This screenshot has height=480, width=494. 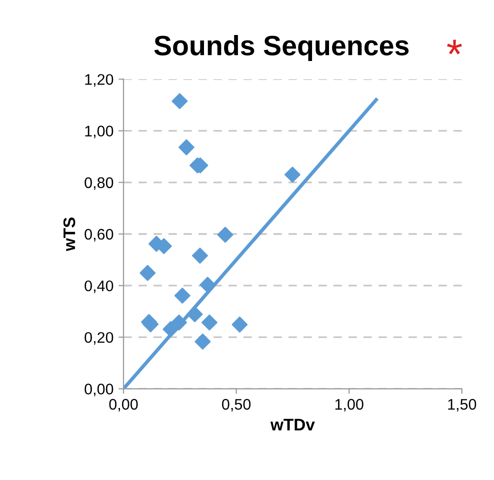 I want to click on y-axis-title: wTS, so click(x=69, y=235).